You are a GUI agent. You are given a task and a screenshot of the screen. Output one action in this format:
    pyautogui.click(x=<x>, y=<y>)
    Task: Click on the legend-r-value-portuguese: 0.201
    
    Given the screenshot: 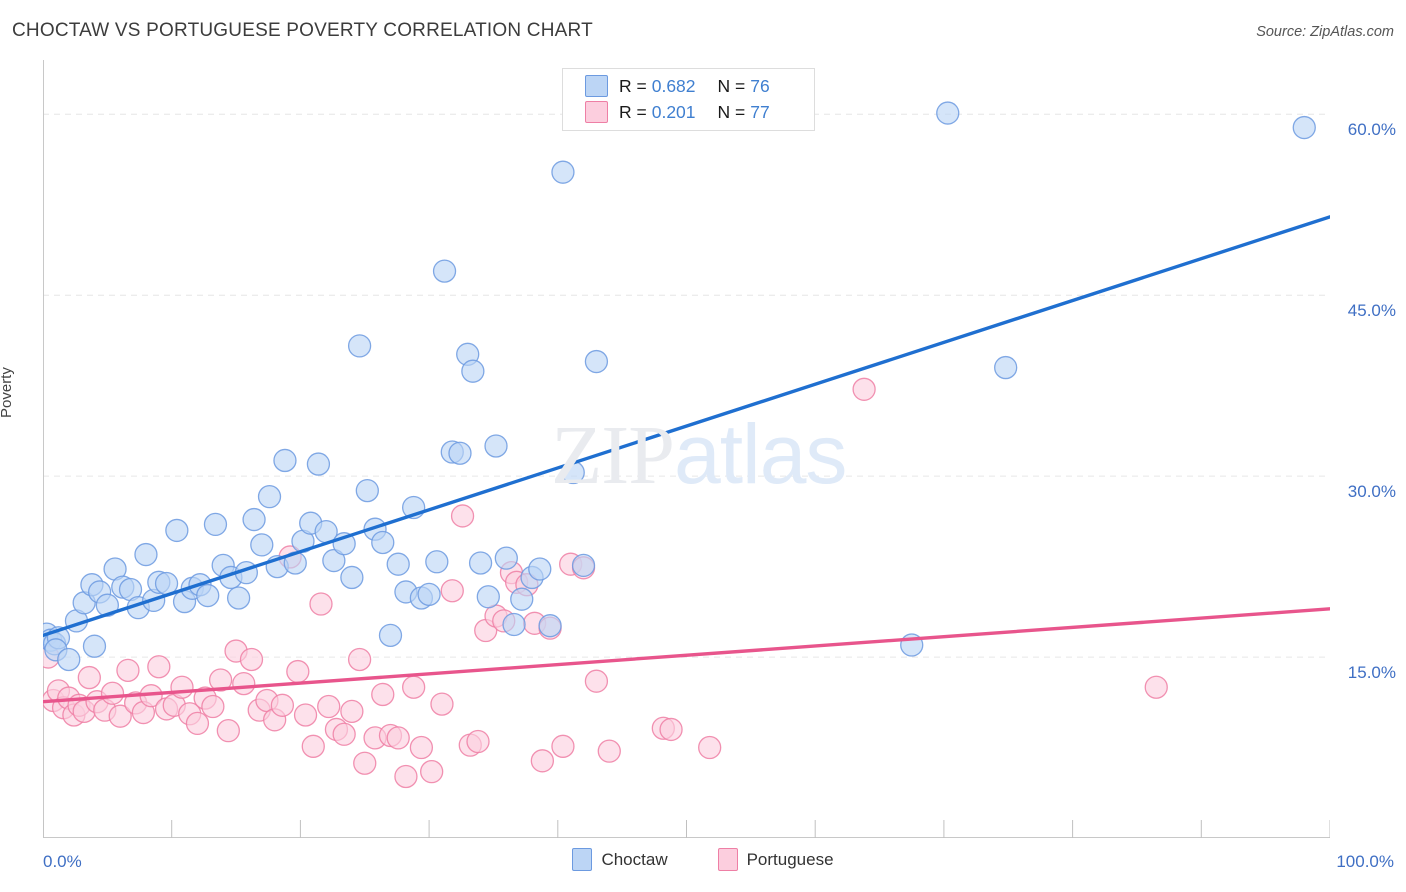 What is the action you would take?
    pyautogui.click(x=673, y=111)
    